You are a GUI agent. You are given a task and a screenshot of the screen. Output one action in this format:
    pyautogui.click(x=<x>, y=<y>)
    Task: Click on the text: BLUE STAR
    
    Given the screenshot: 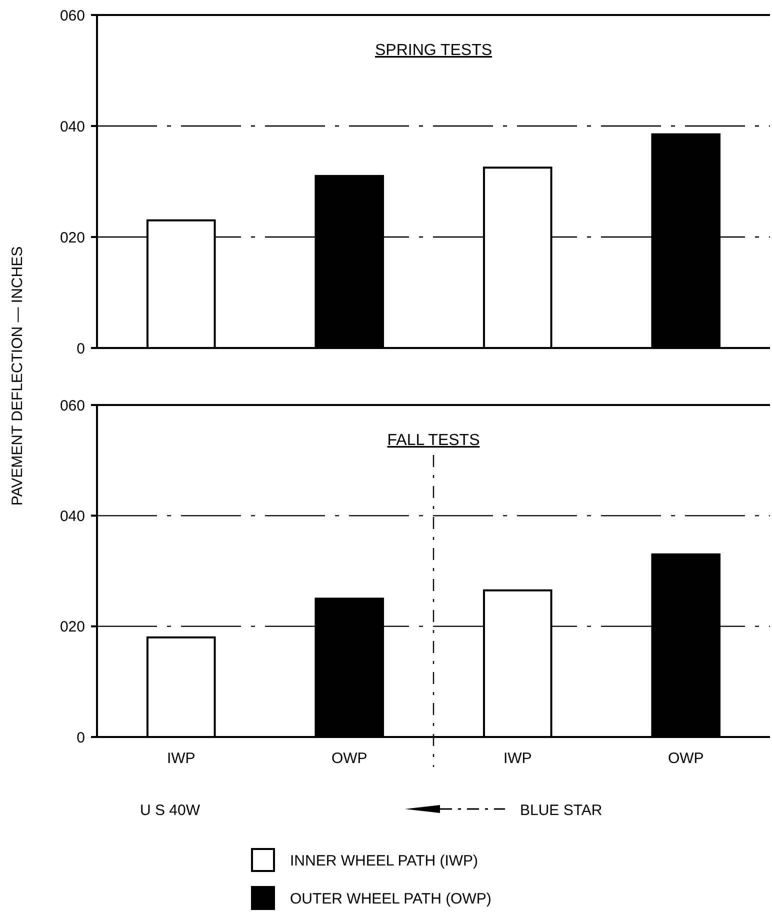 What is the action you would take?
    pyautogui.click(x=561, y=810)
    